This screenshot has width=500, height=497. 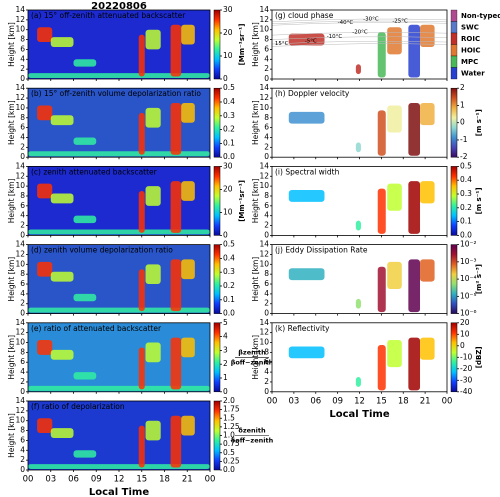 I want to click on colorbar-tick-label: 0, so click(x=225, y=391).